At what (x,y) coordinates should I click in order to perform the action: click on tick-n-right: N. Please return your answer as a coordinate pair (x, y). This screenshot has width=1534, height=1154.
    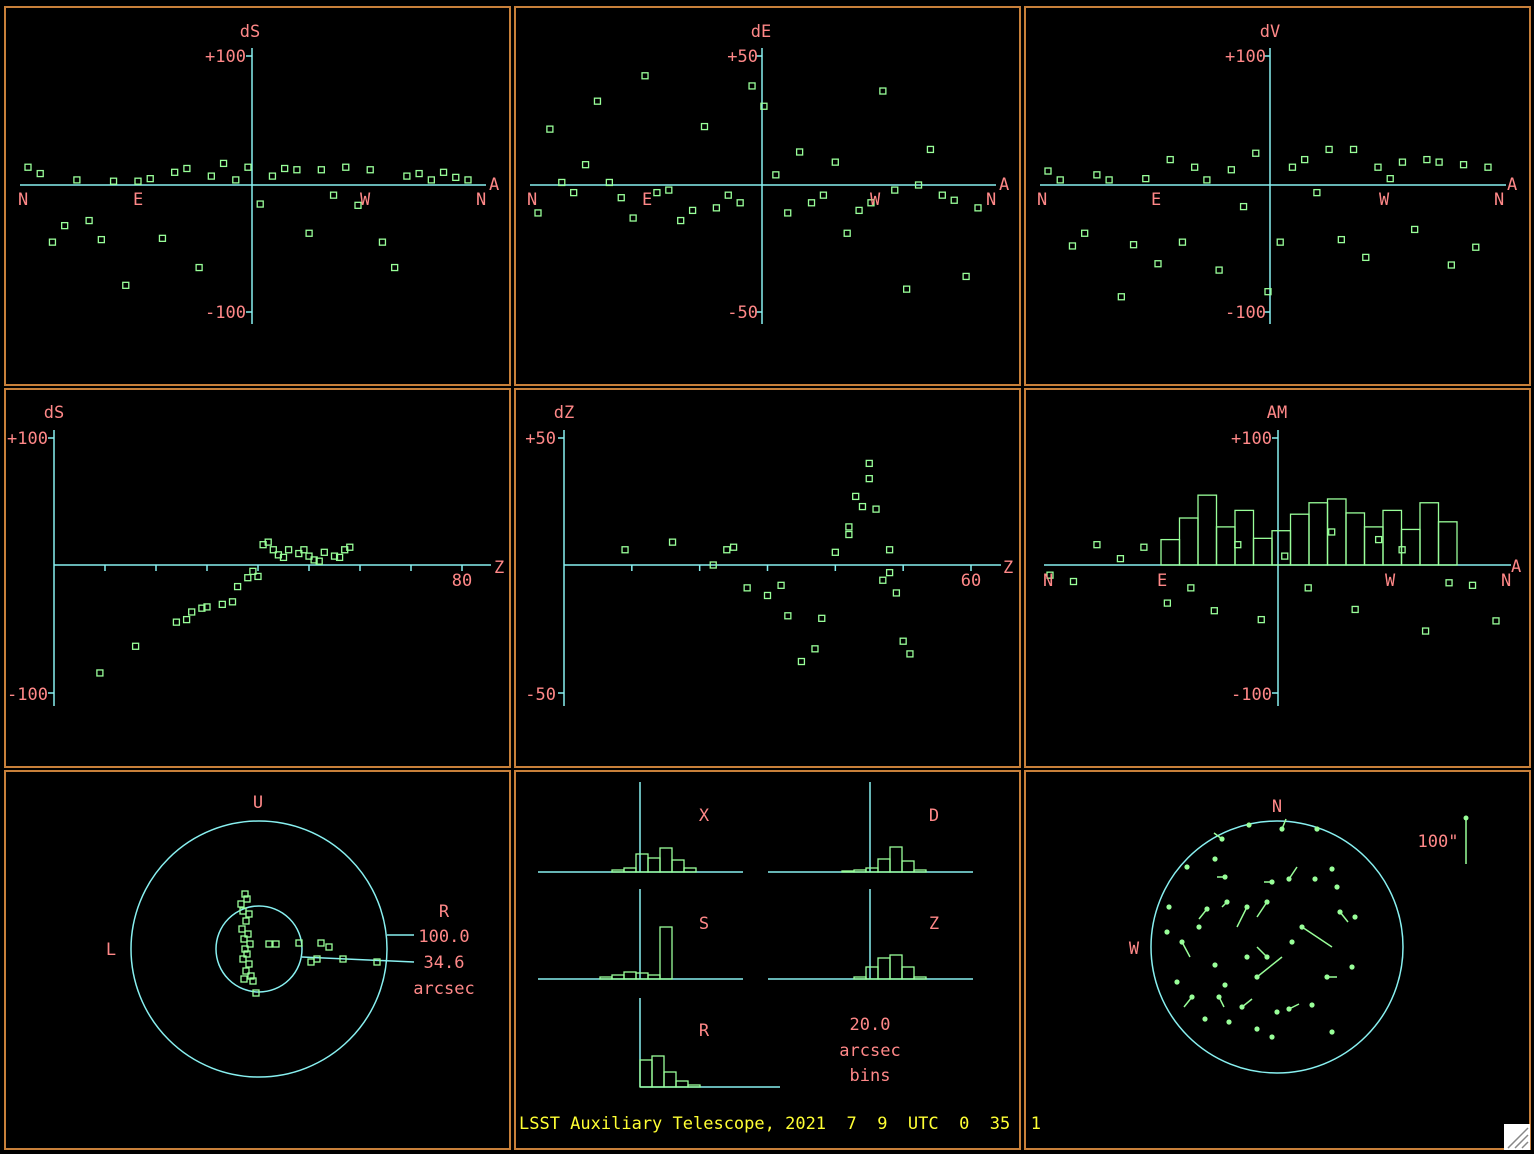
    Looking at the image, I should click on (991, 200).